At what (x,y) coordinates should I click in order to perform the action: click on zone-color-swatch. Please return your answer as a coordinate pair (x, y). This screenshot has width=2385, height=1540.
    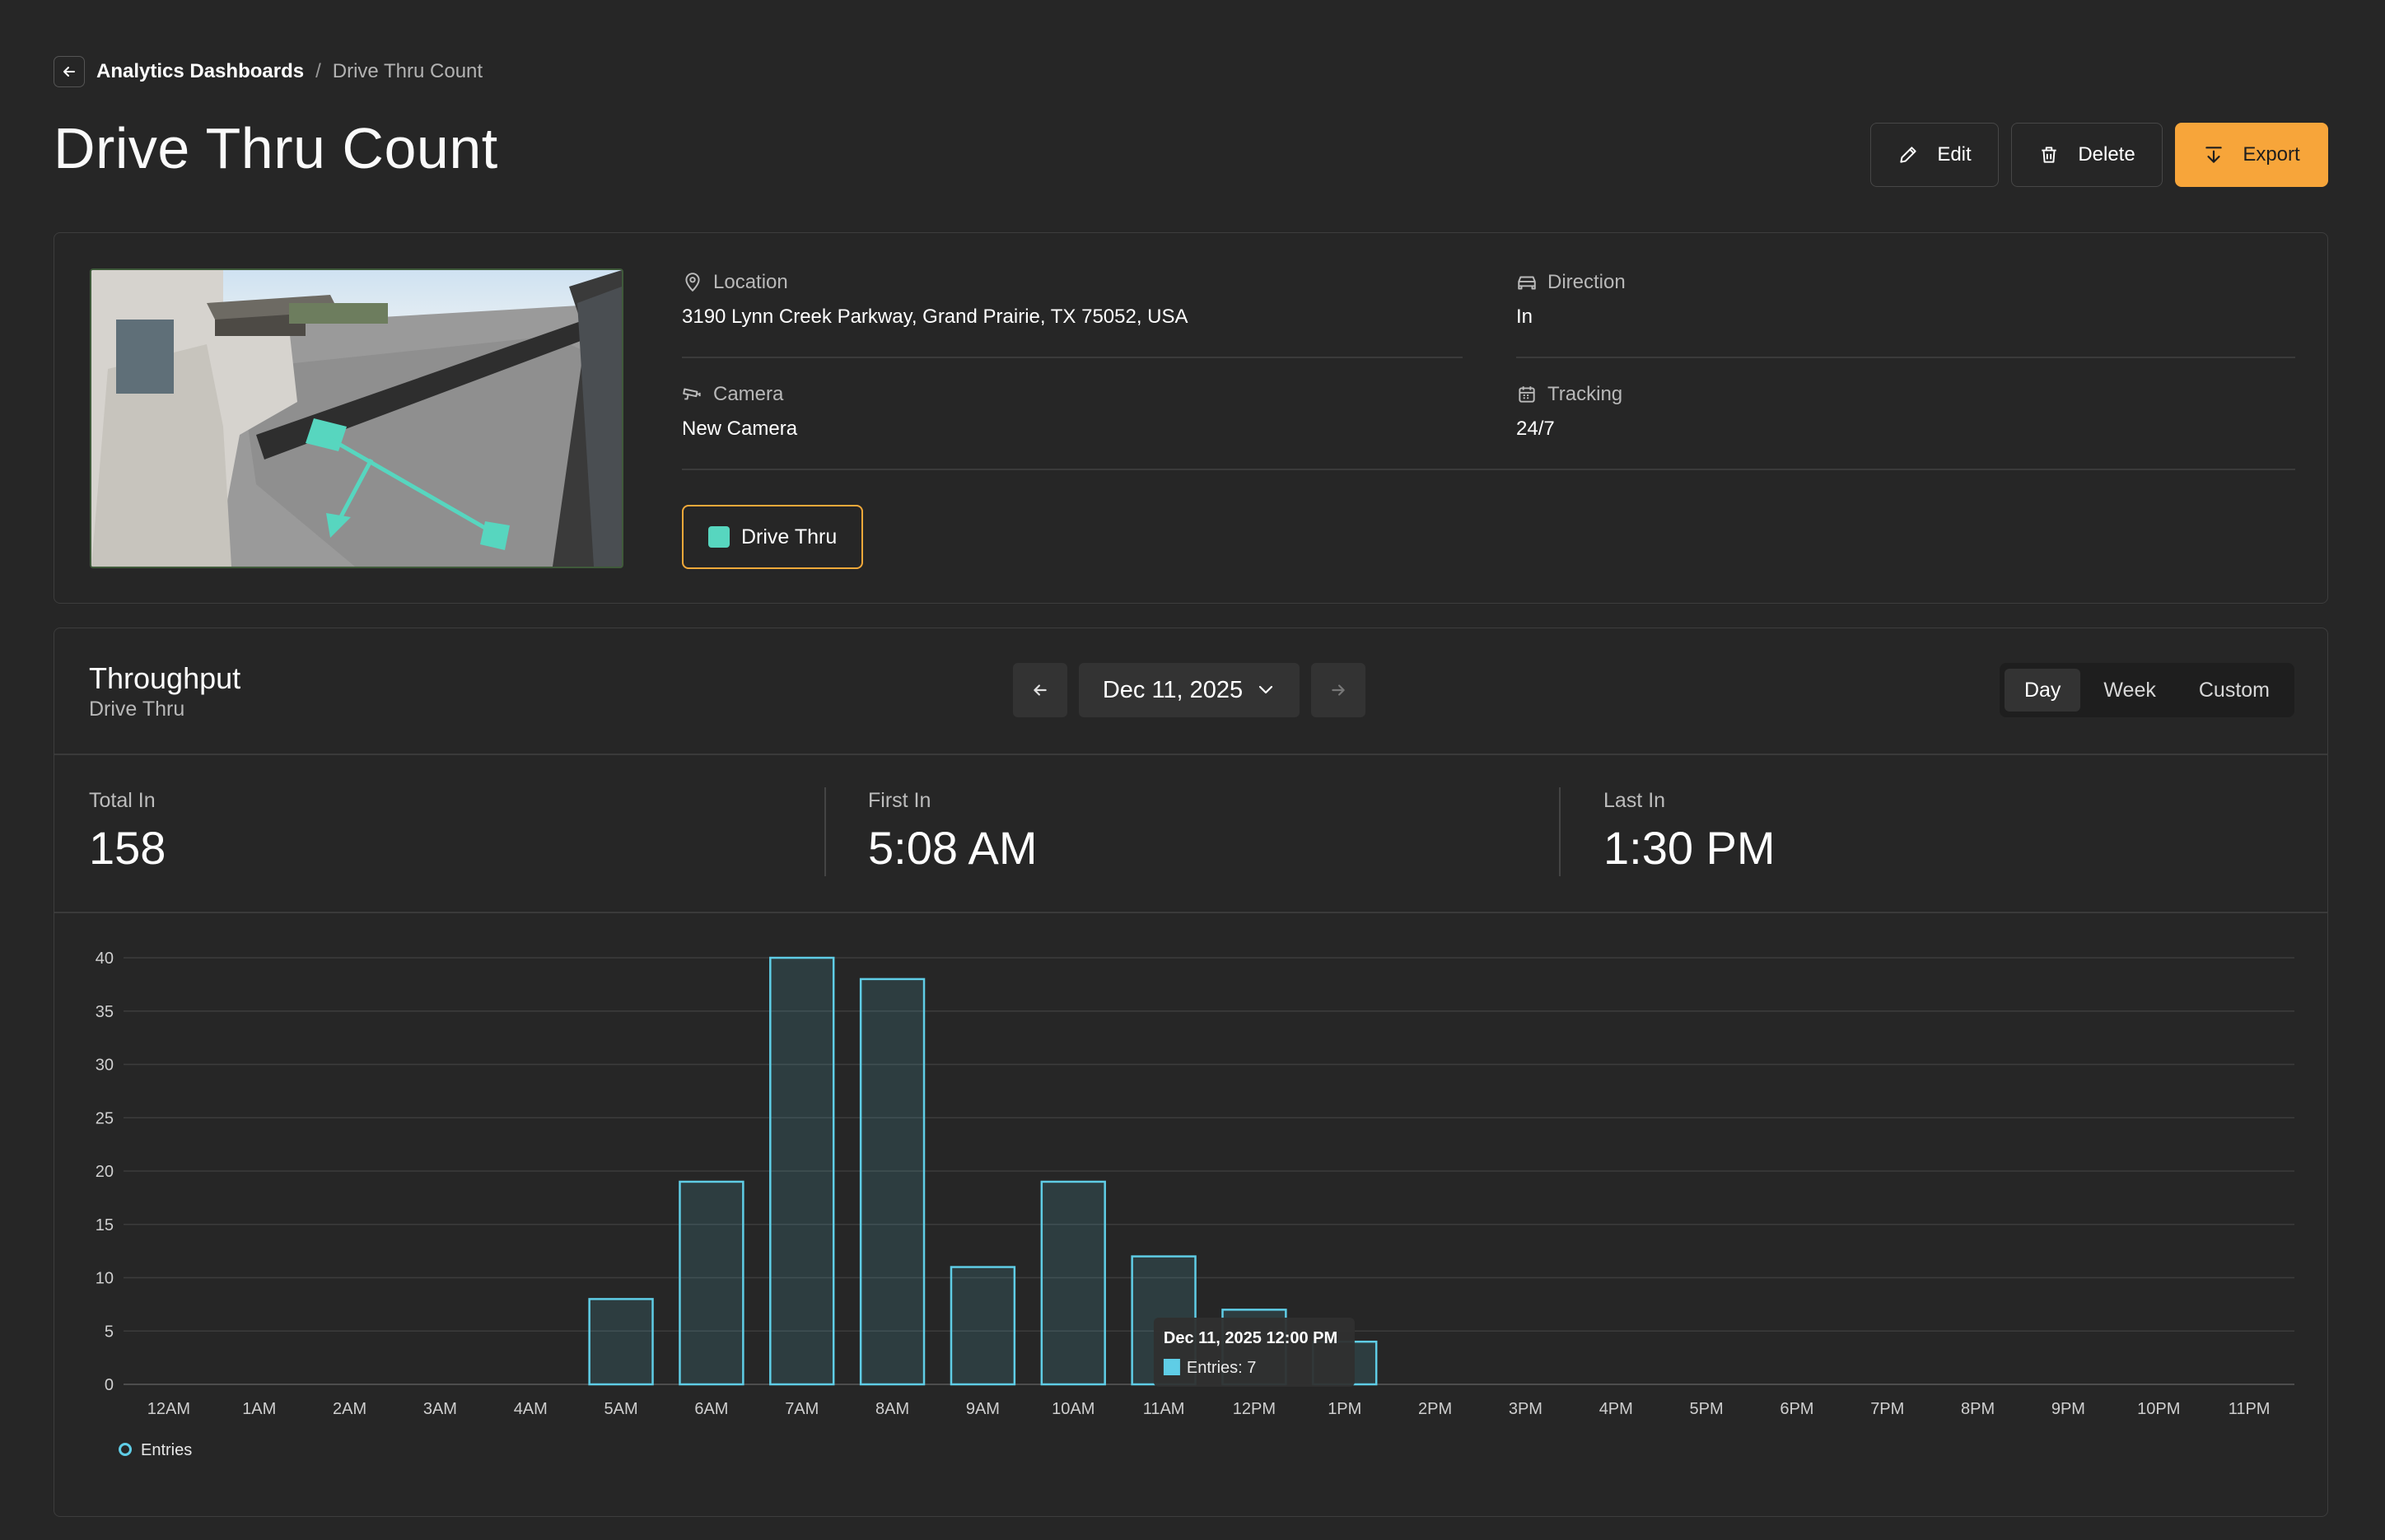
    Looking at the image, I should click on (719, 537).